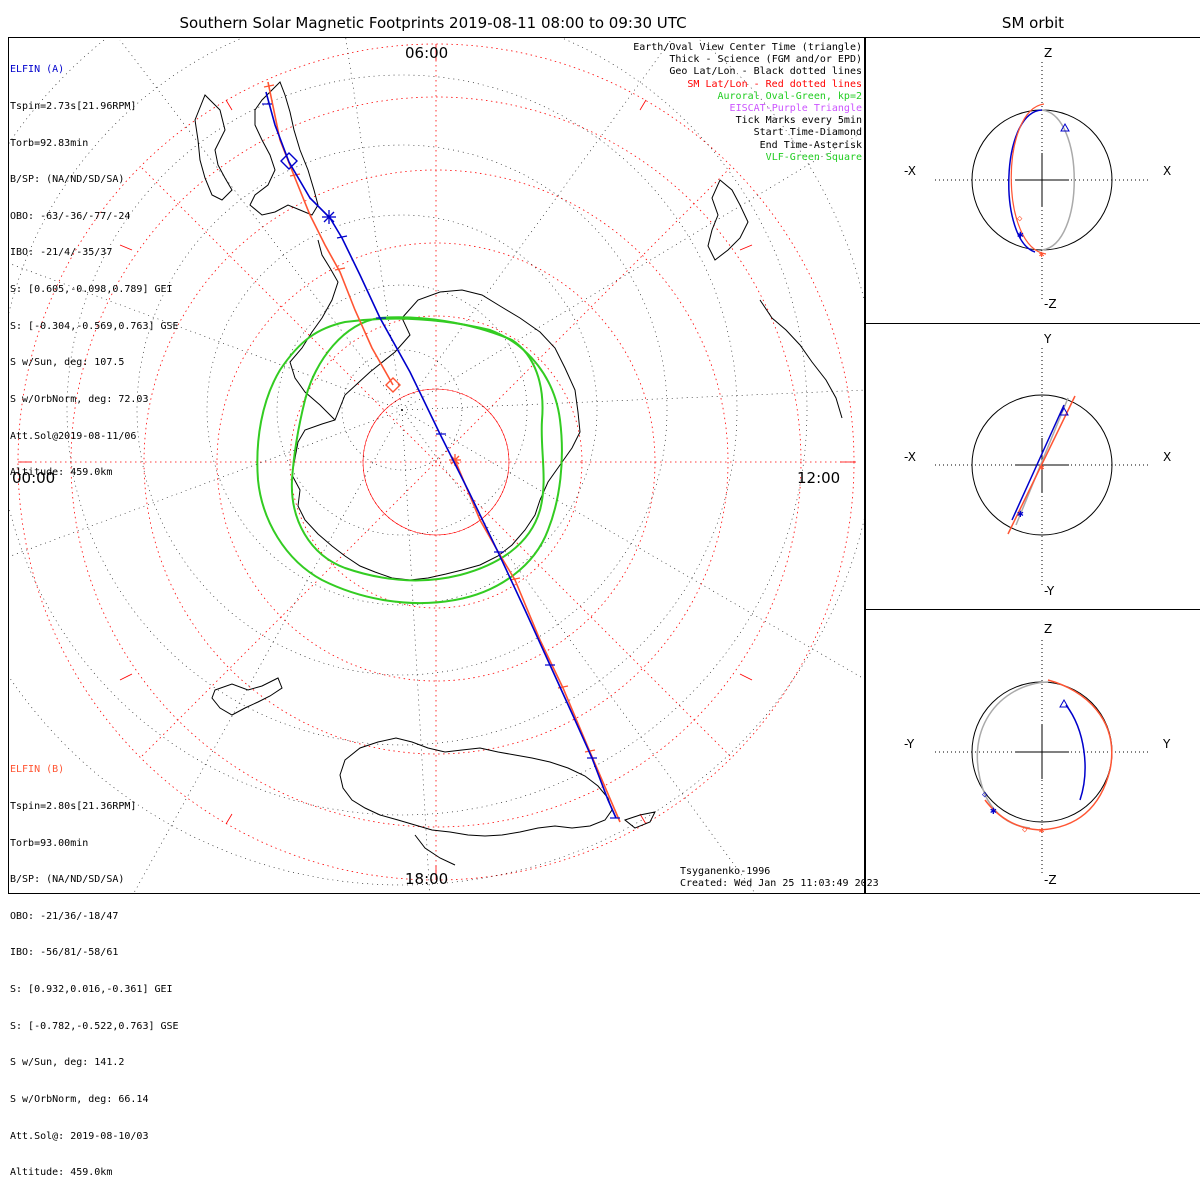 The width and height of the screenshot is (1200, 1192). Describe the element at coordinates (79, 1136) in the screenshot. I see `elfin-b-line: Att.Sol@: 2019-08-10/03` at that location.